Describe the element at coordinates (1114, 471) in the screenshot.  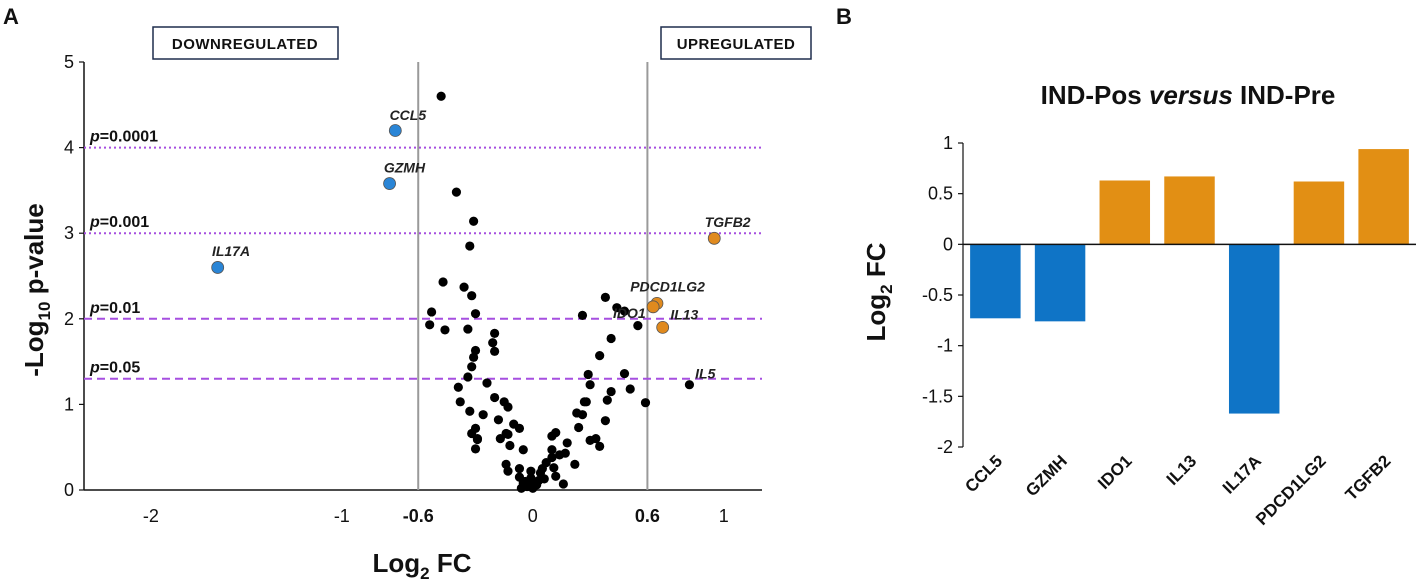
I see `bar-category-label: IDO1` at that location.